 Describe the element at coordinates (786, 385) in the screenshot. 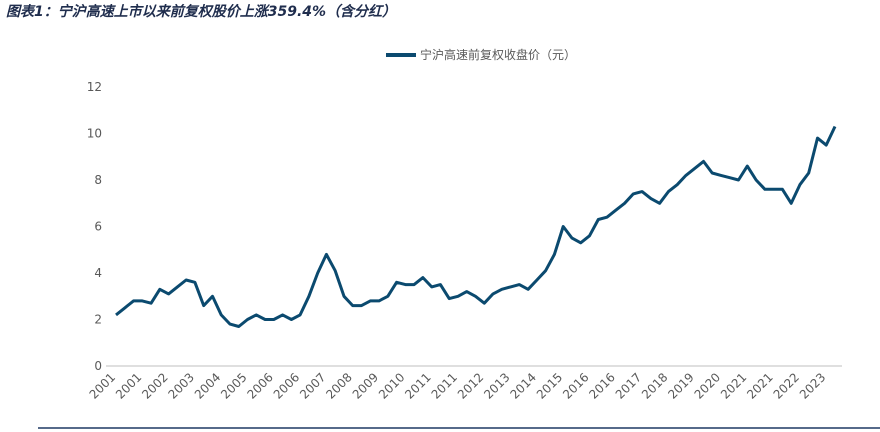

I see `x-tick-label: 2022` at that location.